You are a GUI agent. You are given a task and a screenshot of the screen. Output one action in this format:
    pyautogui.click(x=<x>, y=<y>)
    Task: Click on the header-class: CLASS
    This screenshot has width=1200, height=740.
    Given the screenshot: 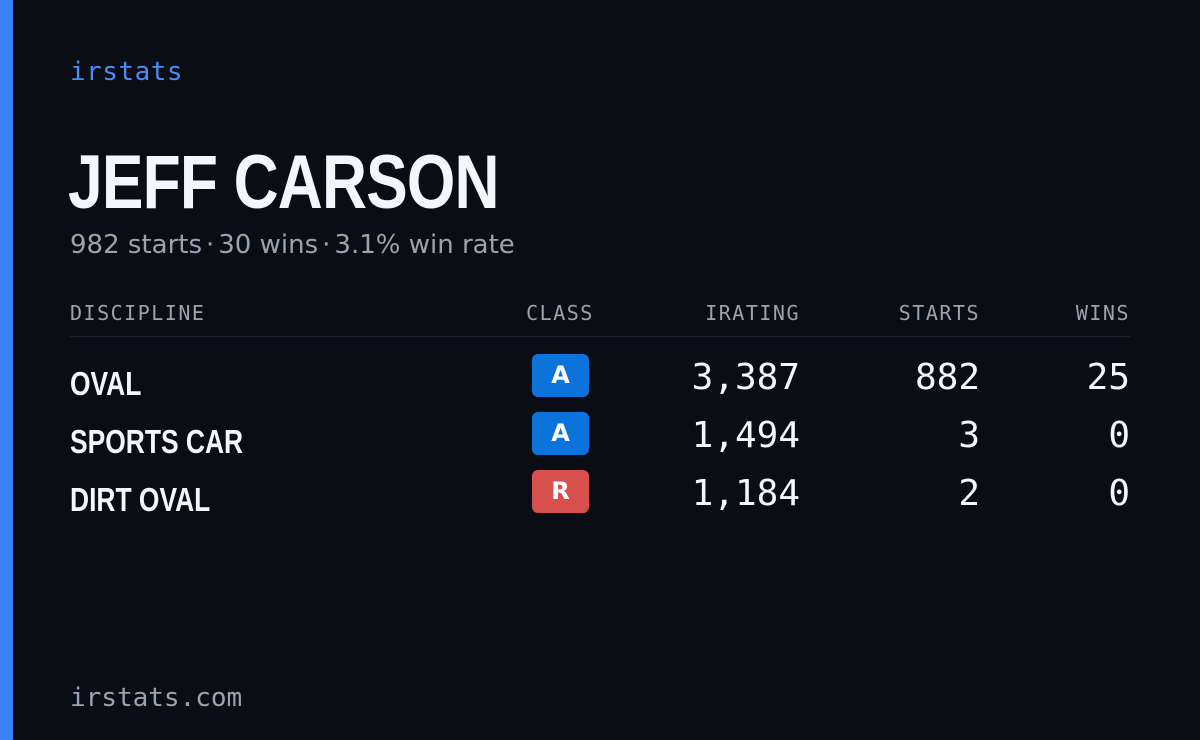 What is the action you would take?
    pyautogui.click(x=560, y=313)
    